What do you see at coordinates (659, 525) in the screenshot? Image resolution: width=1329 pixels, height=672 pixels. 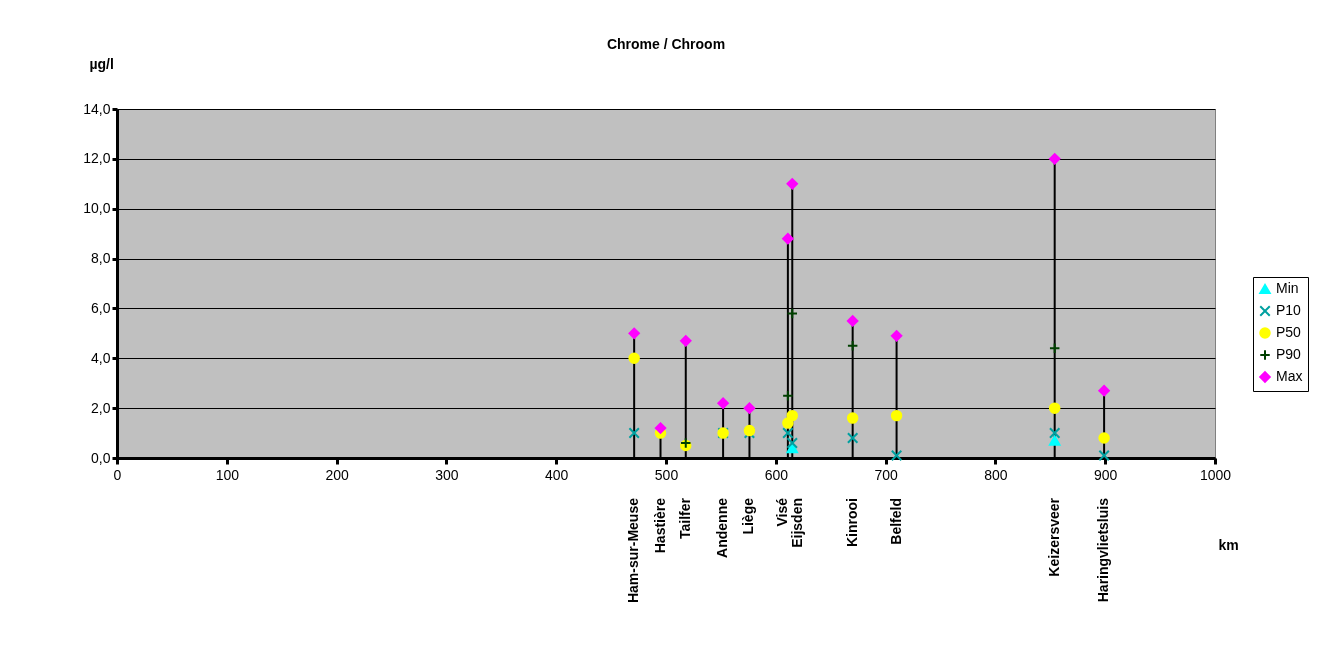 I see `text: Hastière` at bounding box center [659, 525].